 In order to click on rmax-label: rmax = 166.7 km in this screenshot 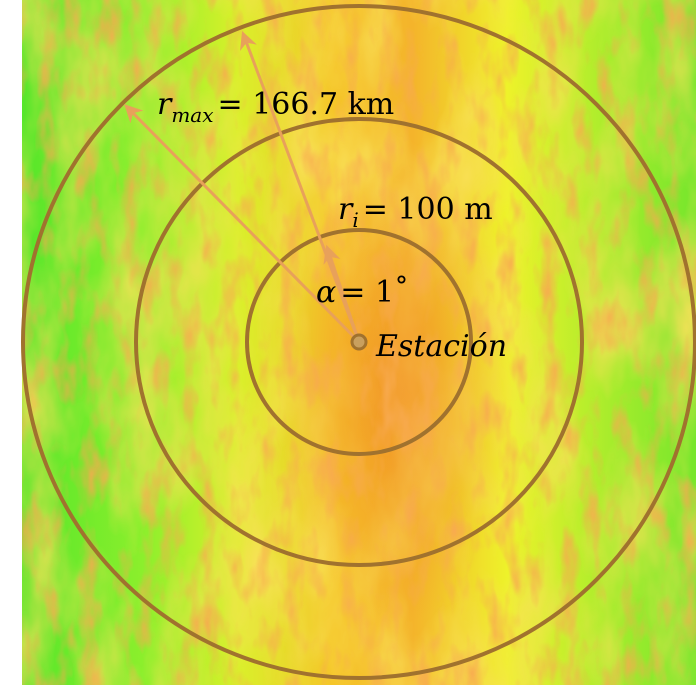, I will do `click(275, 107)`.